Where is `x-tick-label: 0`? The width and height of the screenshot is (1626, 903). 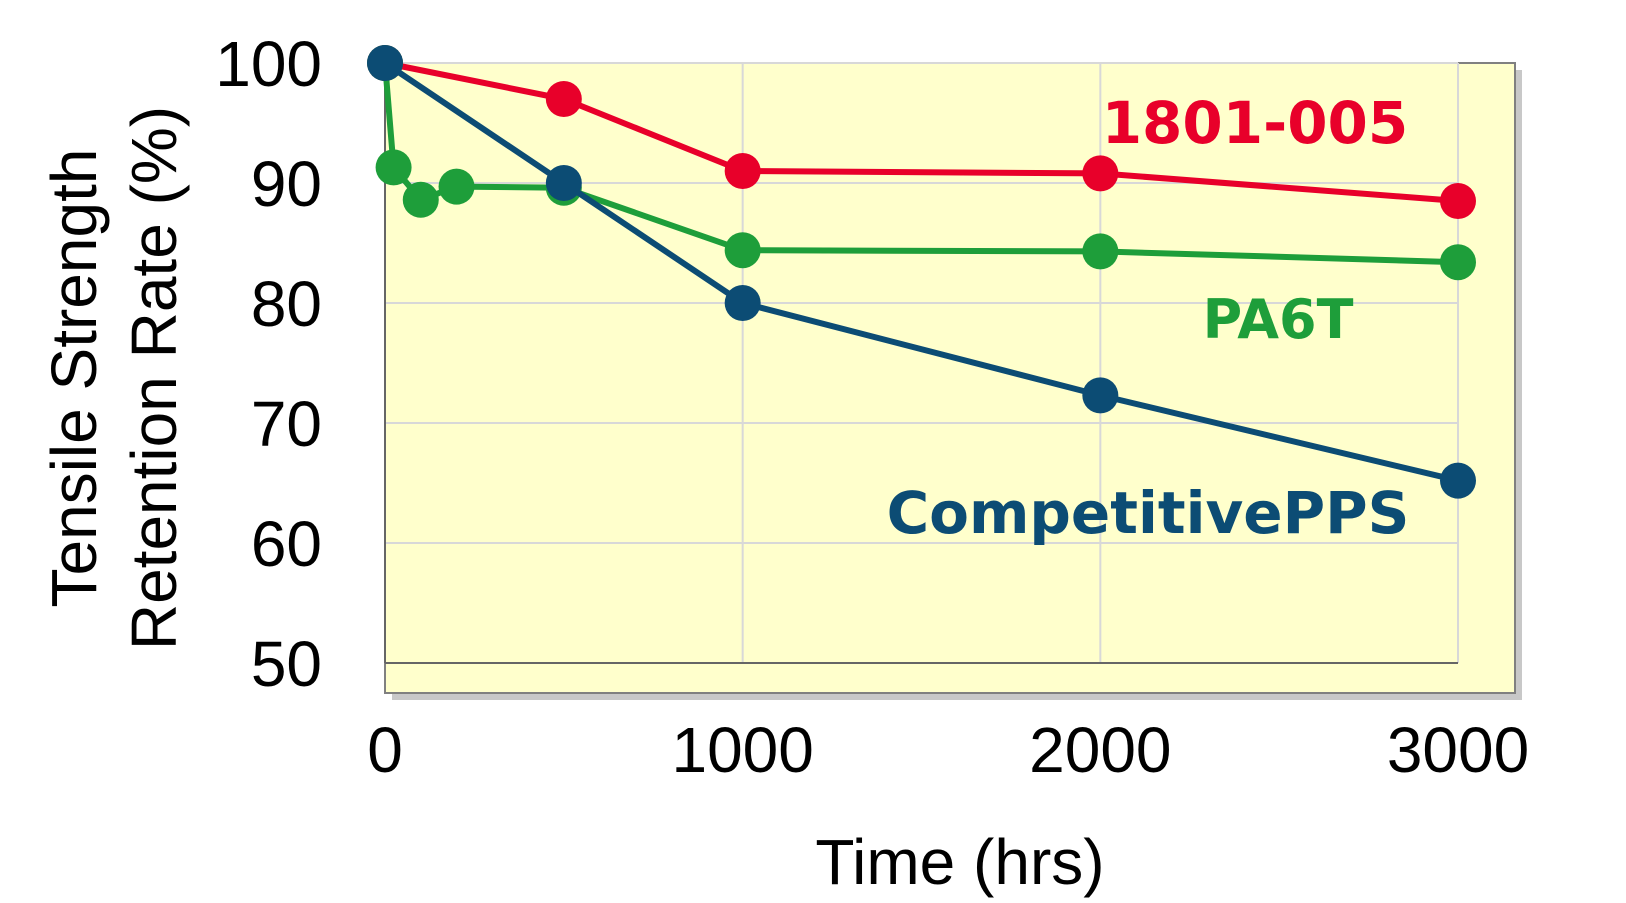
x-tick-label: 0 is located at coordinates (385, 750).